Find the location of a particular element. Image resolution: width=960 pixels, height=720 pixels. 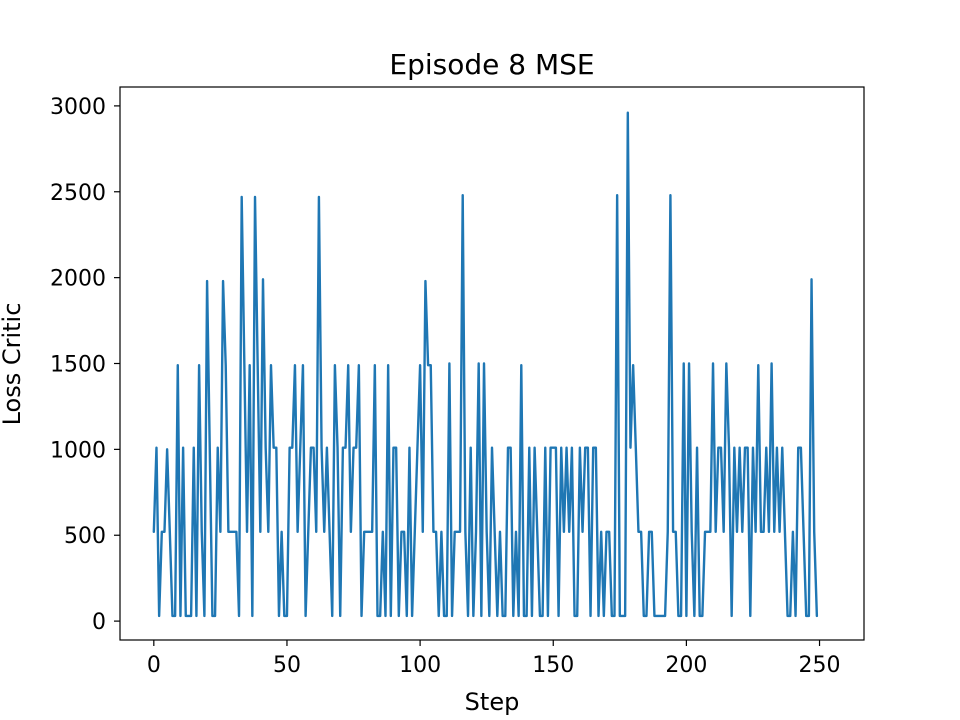

x-axis-label: Step is located at coordinates (492, 702).